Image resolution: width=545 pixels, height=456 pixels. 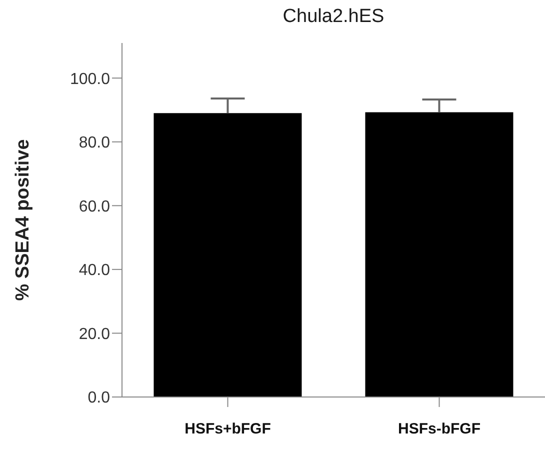 What do you see at coordinates (227, 429) in the screenshot?
I see `x-tick-label: HSFs+bFGF` at bounding box center [227, 429].